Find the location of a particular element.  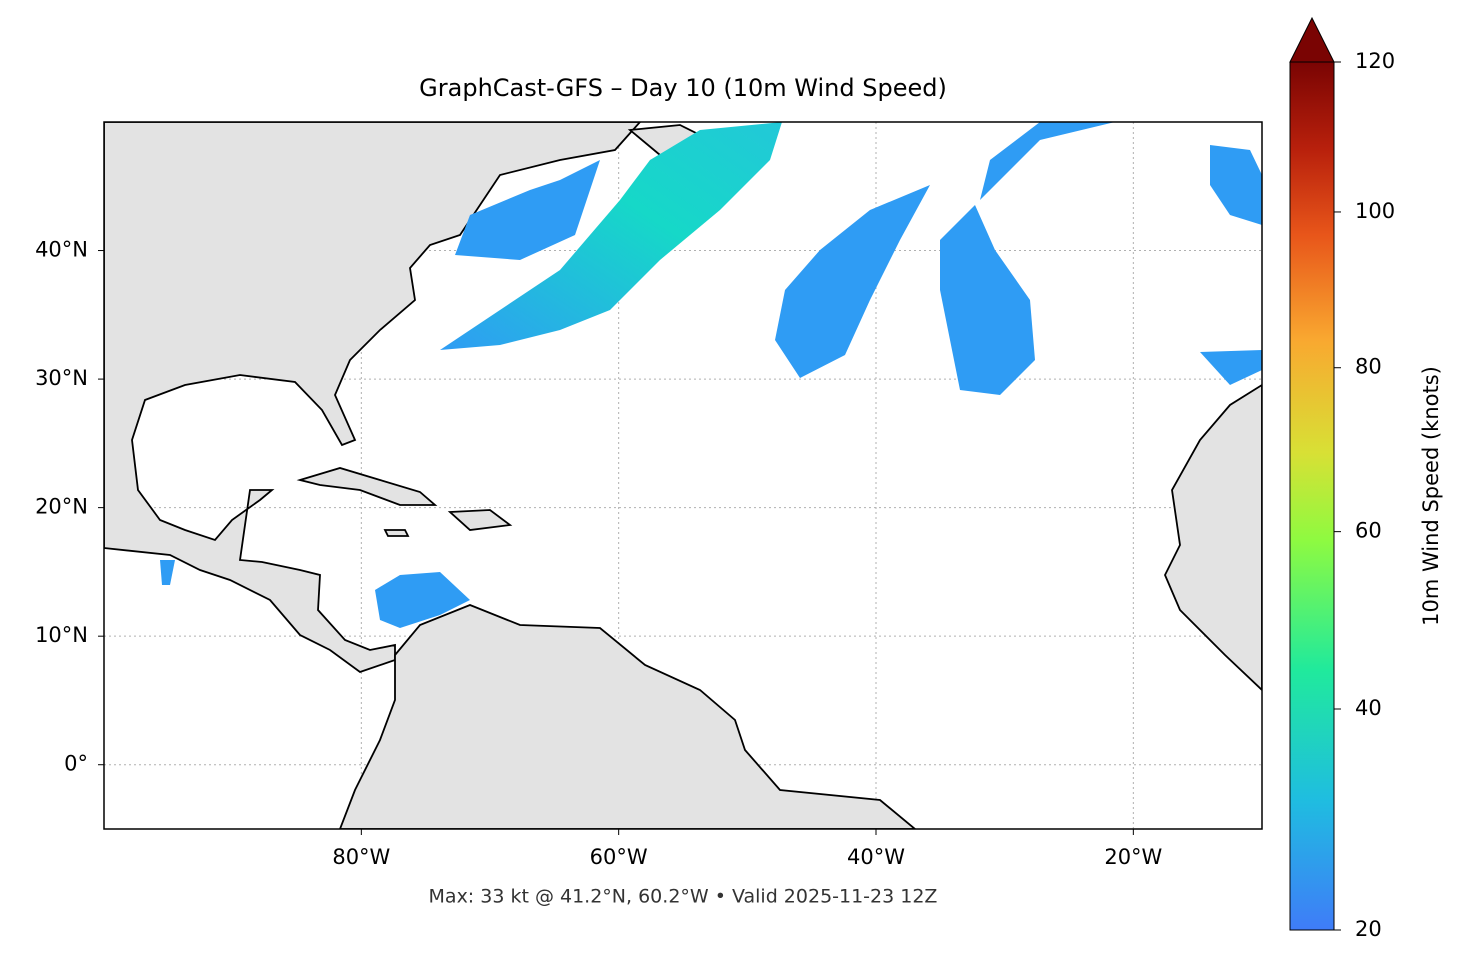

colorbar-tick-label: 120 is located at coordinates (1375, 61).